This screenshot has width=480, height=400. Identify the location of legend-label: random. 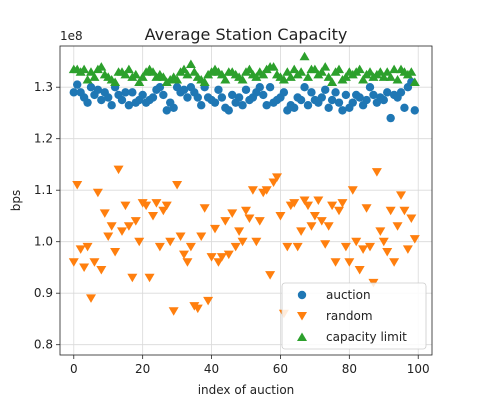
(349, 316).